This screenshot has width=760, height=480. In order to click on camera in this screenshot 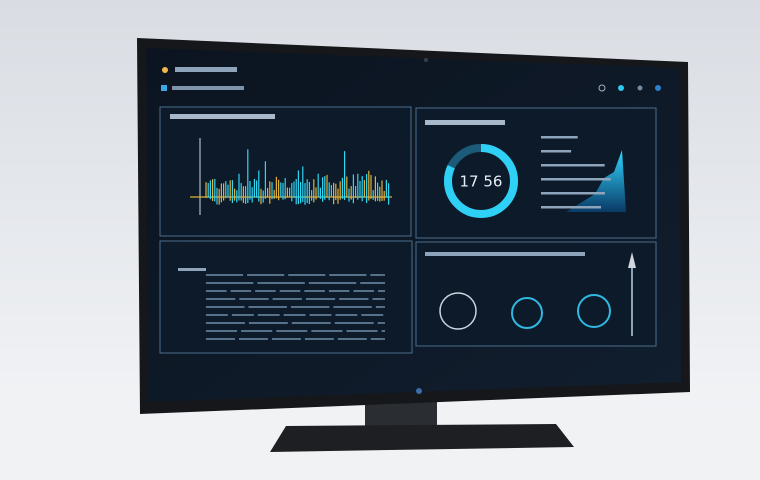, I will do `click(426, 60)`.